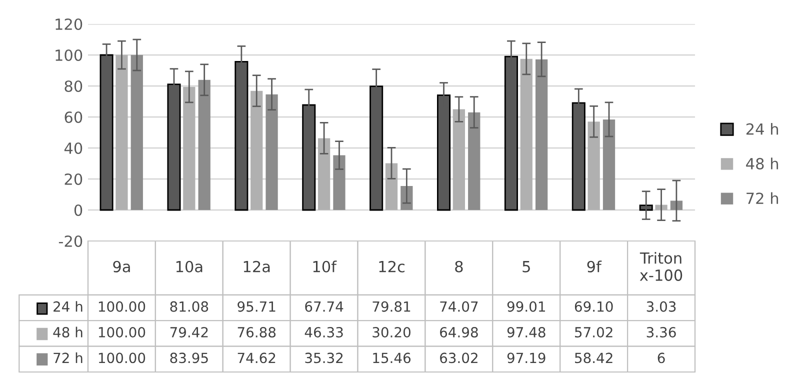  Describe the element at coordinates (73, 179) in the screenshot. I see `y-tick-label: 20` at that location.